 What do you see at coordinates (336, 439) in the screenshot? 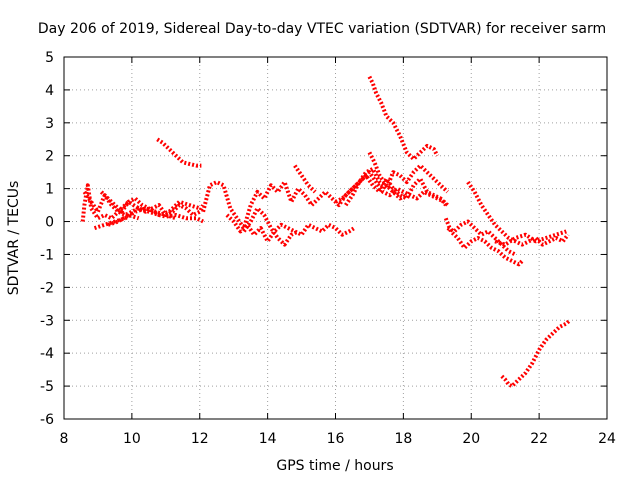
I see `x-tick-label: 16` at bounding box center [336, 439].